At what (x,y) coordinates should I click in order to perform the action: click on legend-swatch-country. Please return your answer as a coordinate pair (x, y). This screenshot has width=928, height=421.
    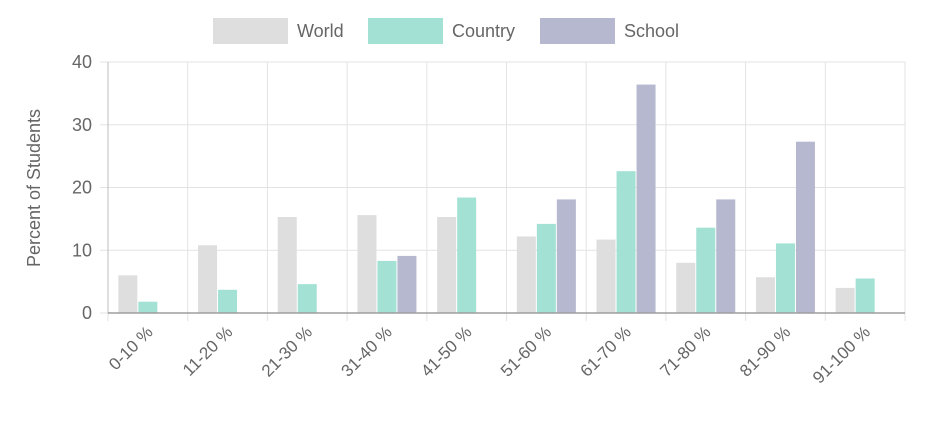
    Looking at the image, I should click on (405, 31).